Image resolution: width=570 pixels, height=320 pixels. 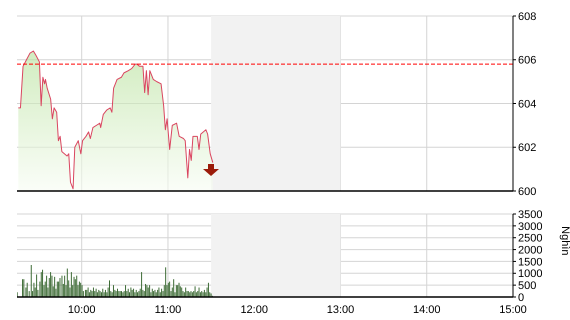 What do you see at coordinates (521, 298) in the screenshot?
I see `y-tick-label: 0` at bounding box center [521, 298].